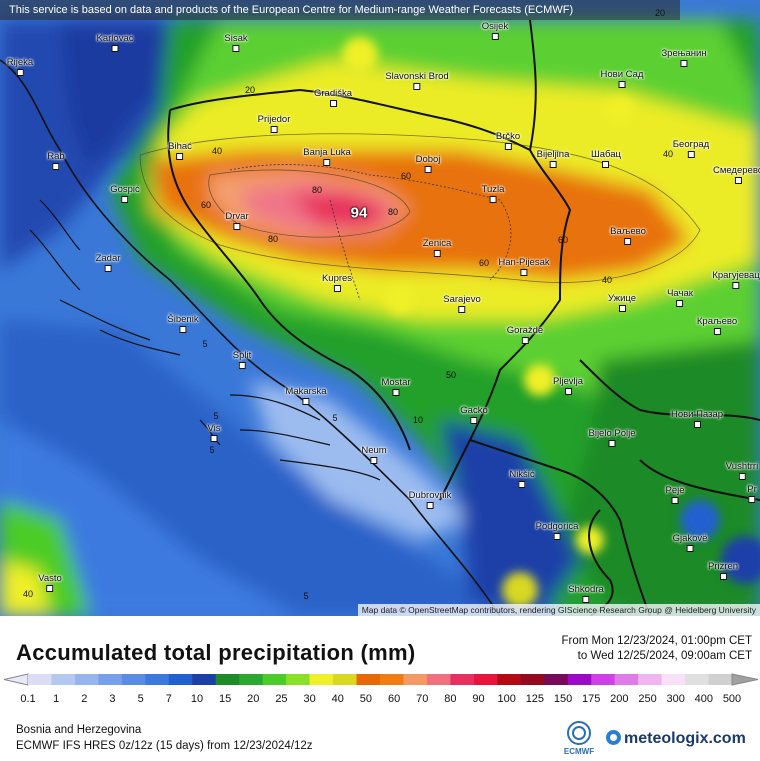 The image size is (760, 761). I want to click on legend-tick-label: 0.1, so click(27, 699).